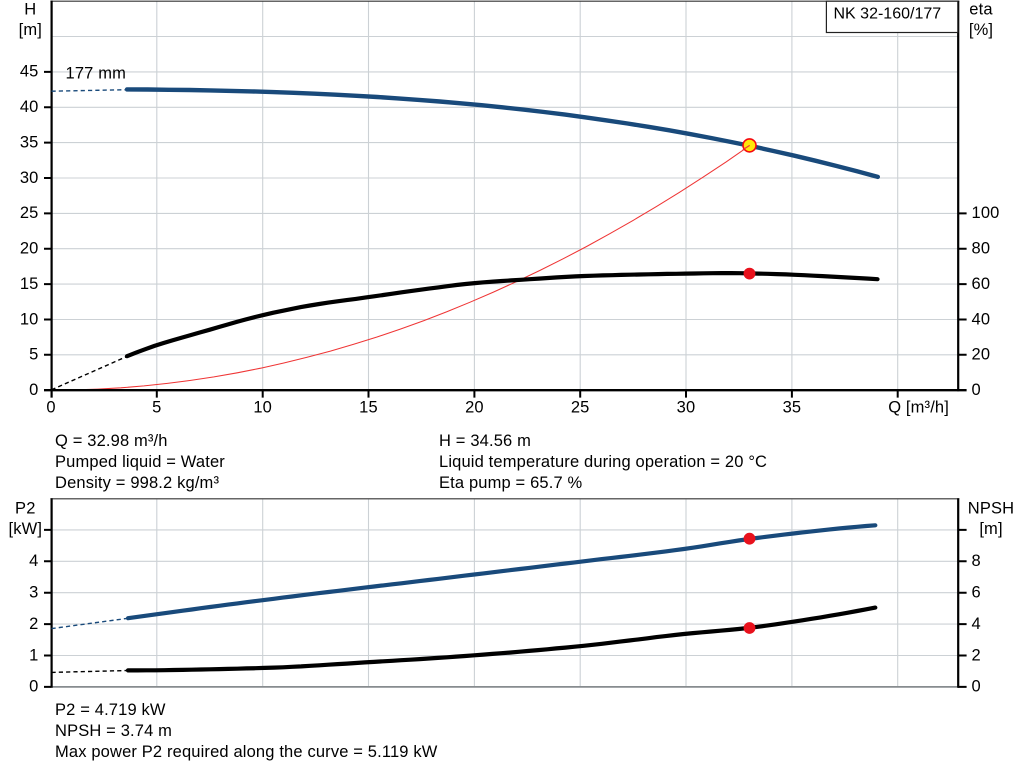  Describe the element at coordinates (30, 10) in the screenshot. I see `svg-text: H` at that location.